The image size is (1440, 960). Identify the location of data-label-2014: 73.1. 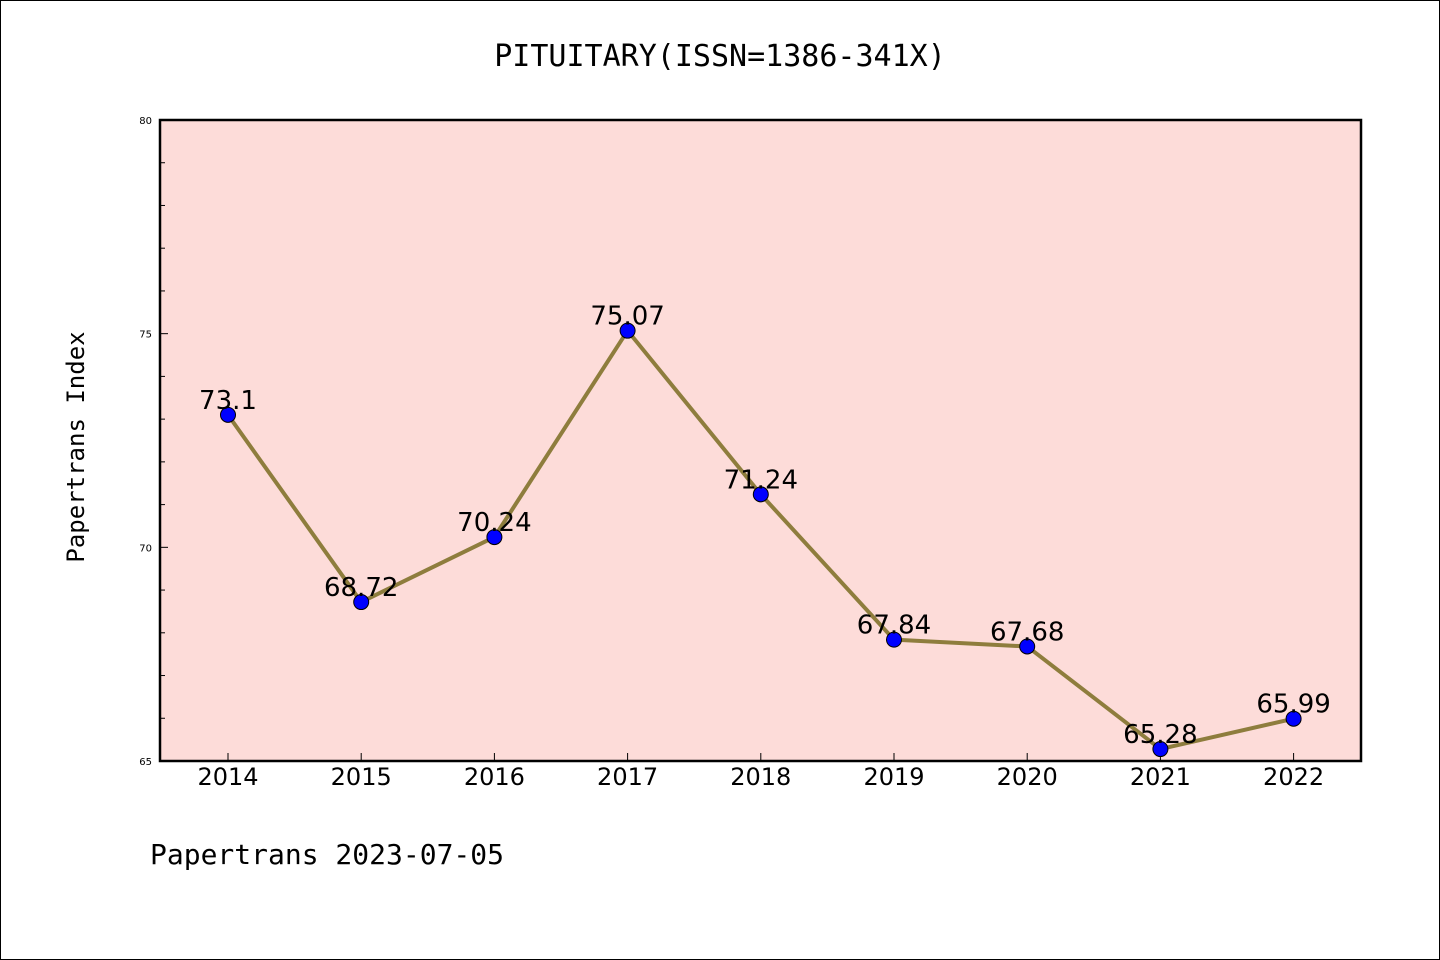
(228, 401).